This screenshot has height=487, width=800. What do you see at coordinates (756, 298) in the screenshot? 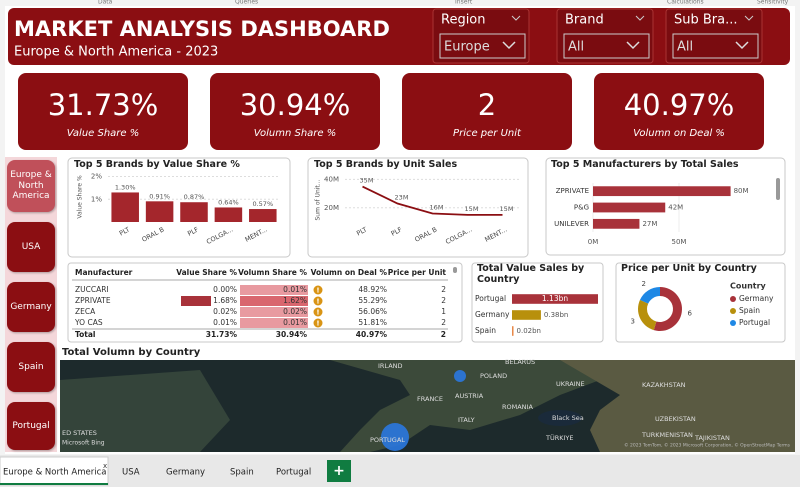
I see `legend-label: Germany` at bounding box center [756, 298].